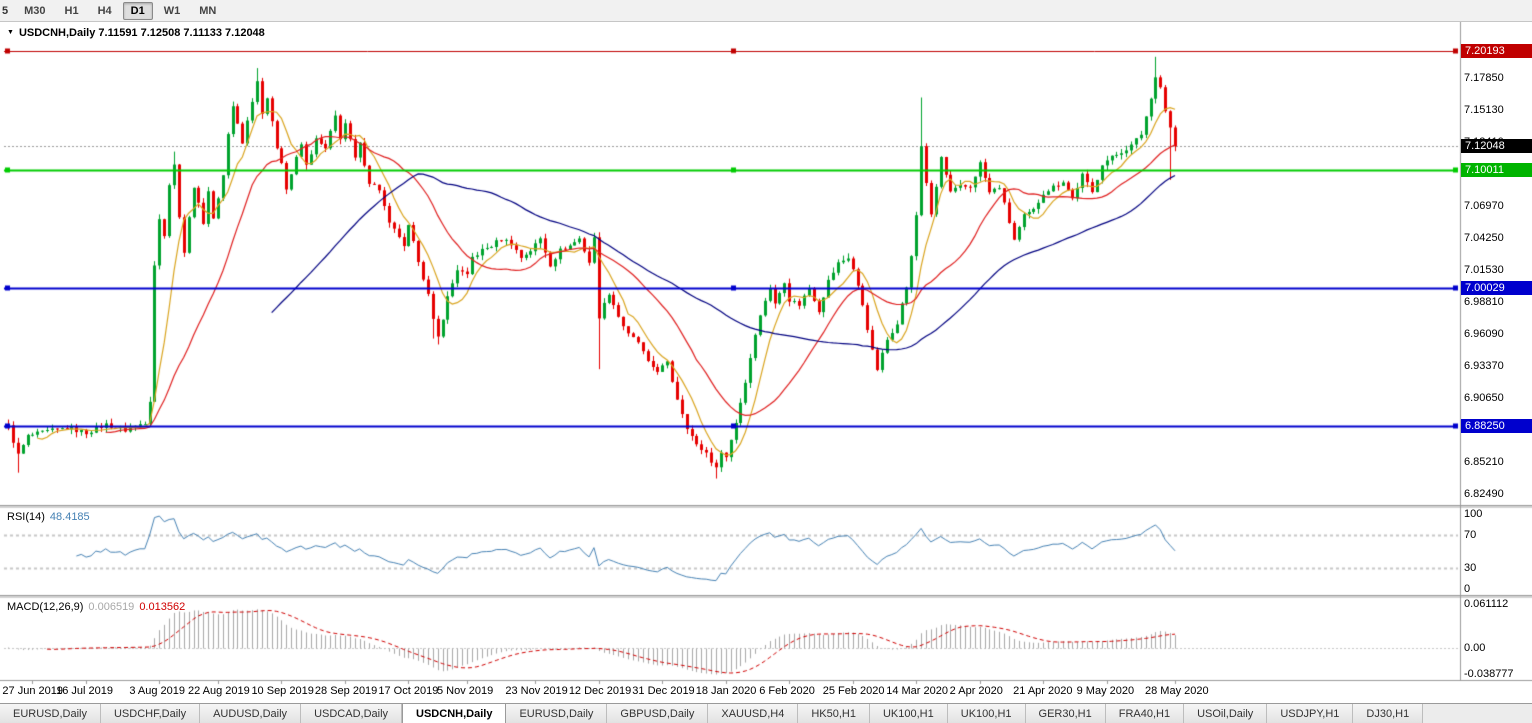  I want to click on macd-scale-label: 0.061112, so click(1486, 604).